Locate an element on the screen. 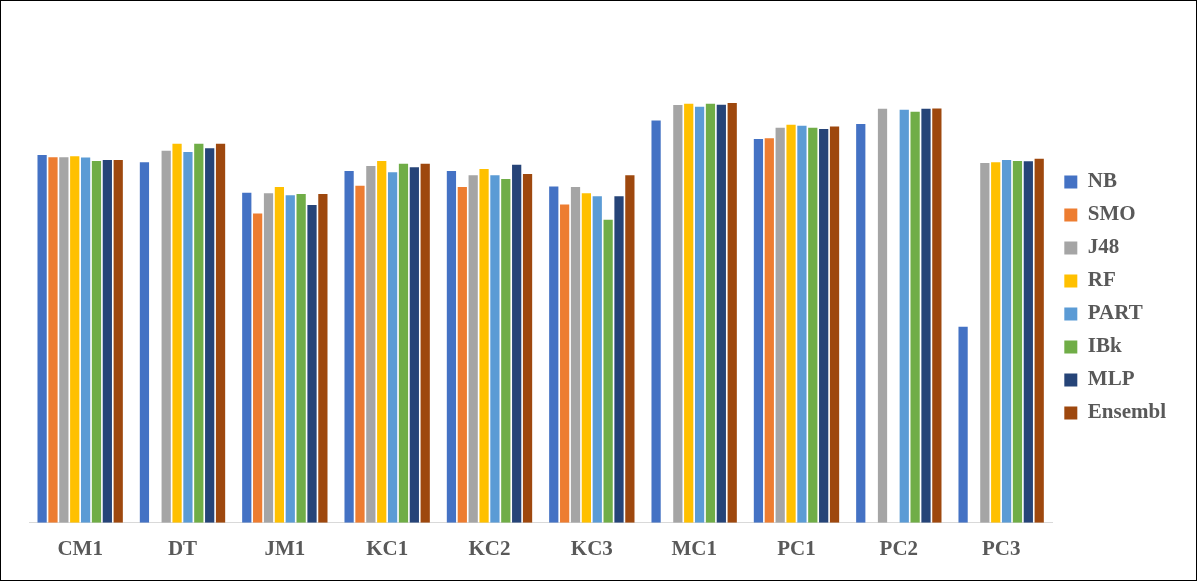  legend-label: NB is located at coordinates (1102, 180).